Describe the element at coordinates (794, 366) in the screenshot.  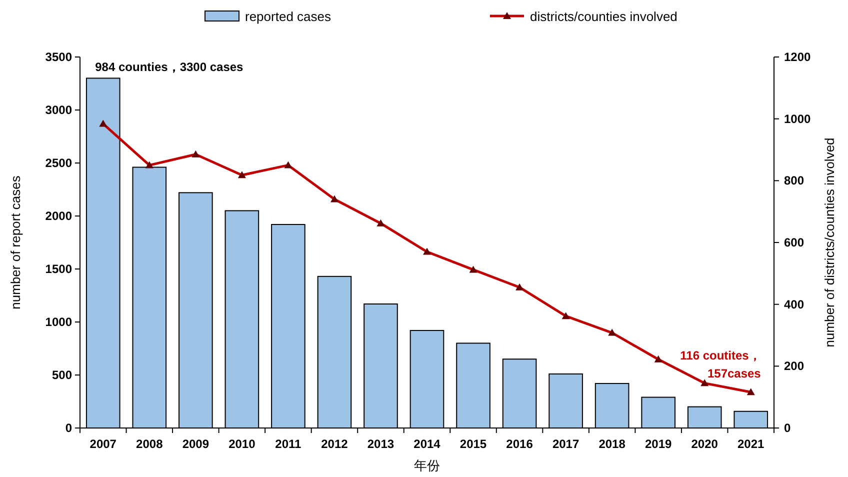
I see `y2-tick-label: 200` at that location.